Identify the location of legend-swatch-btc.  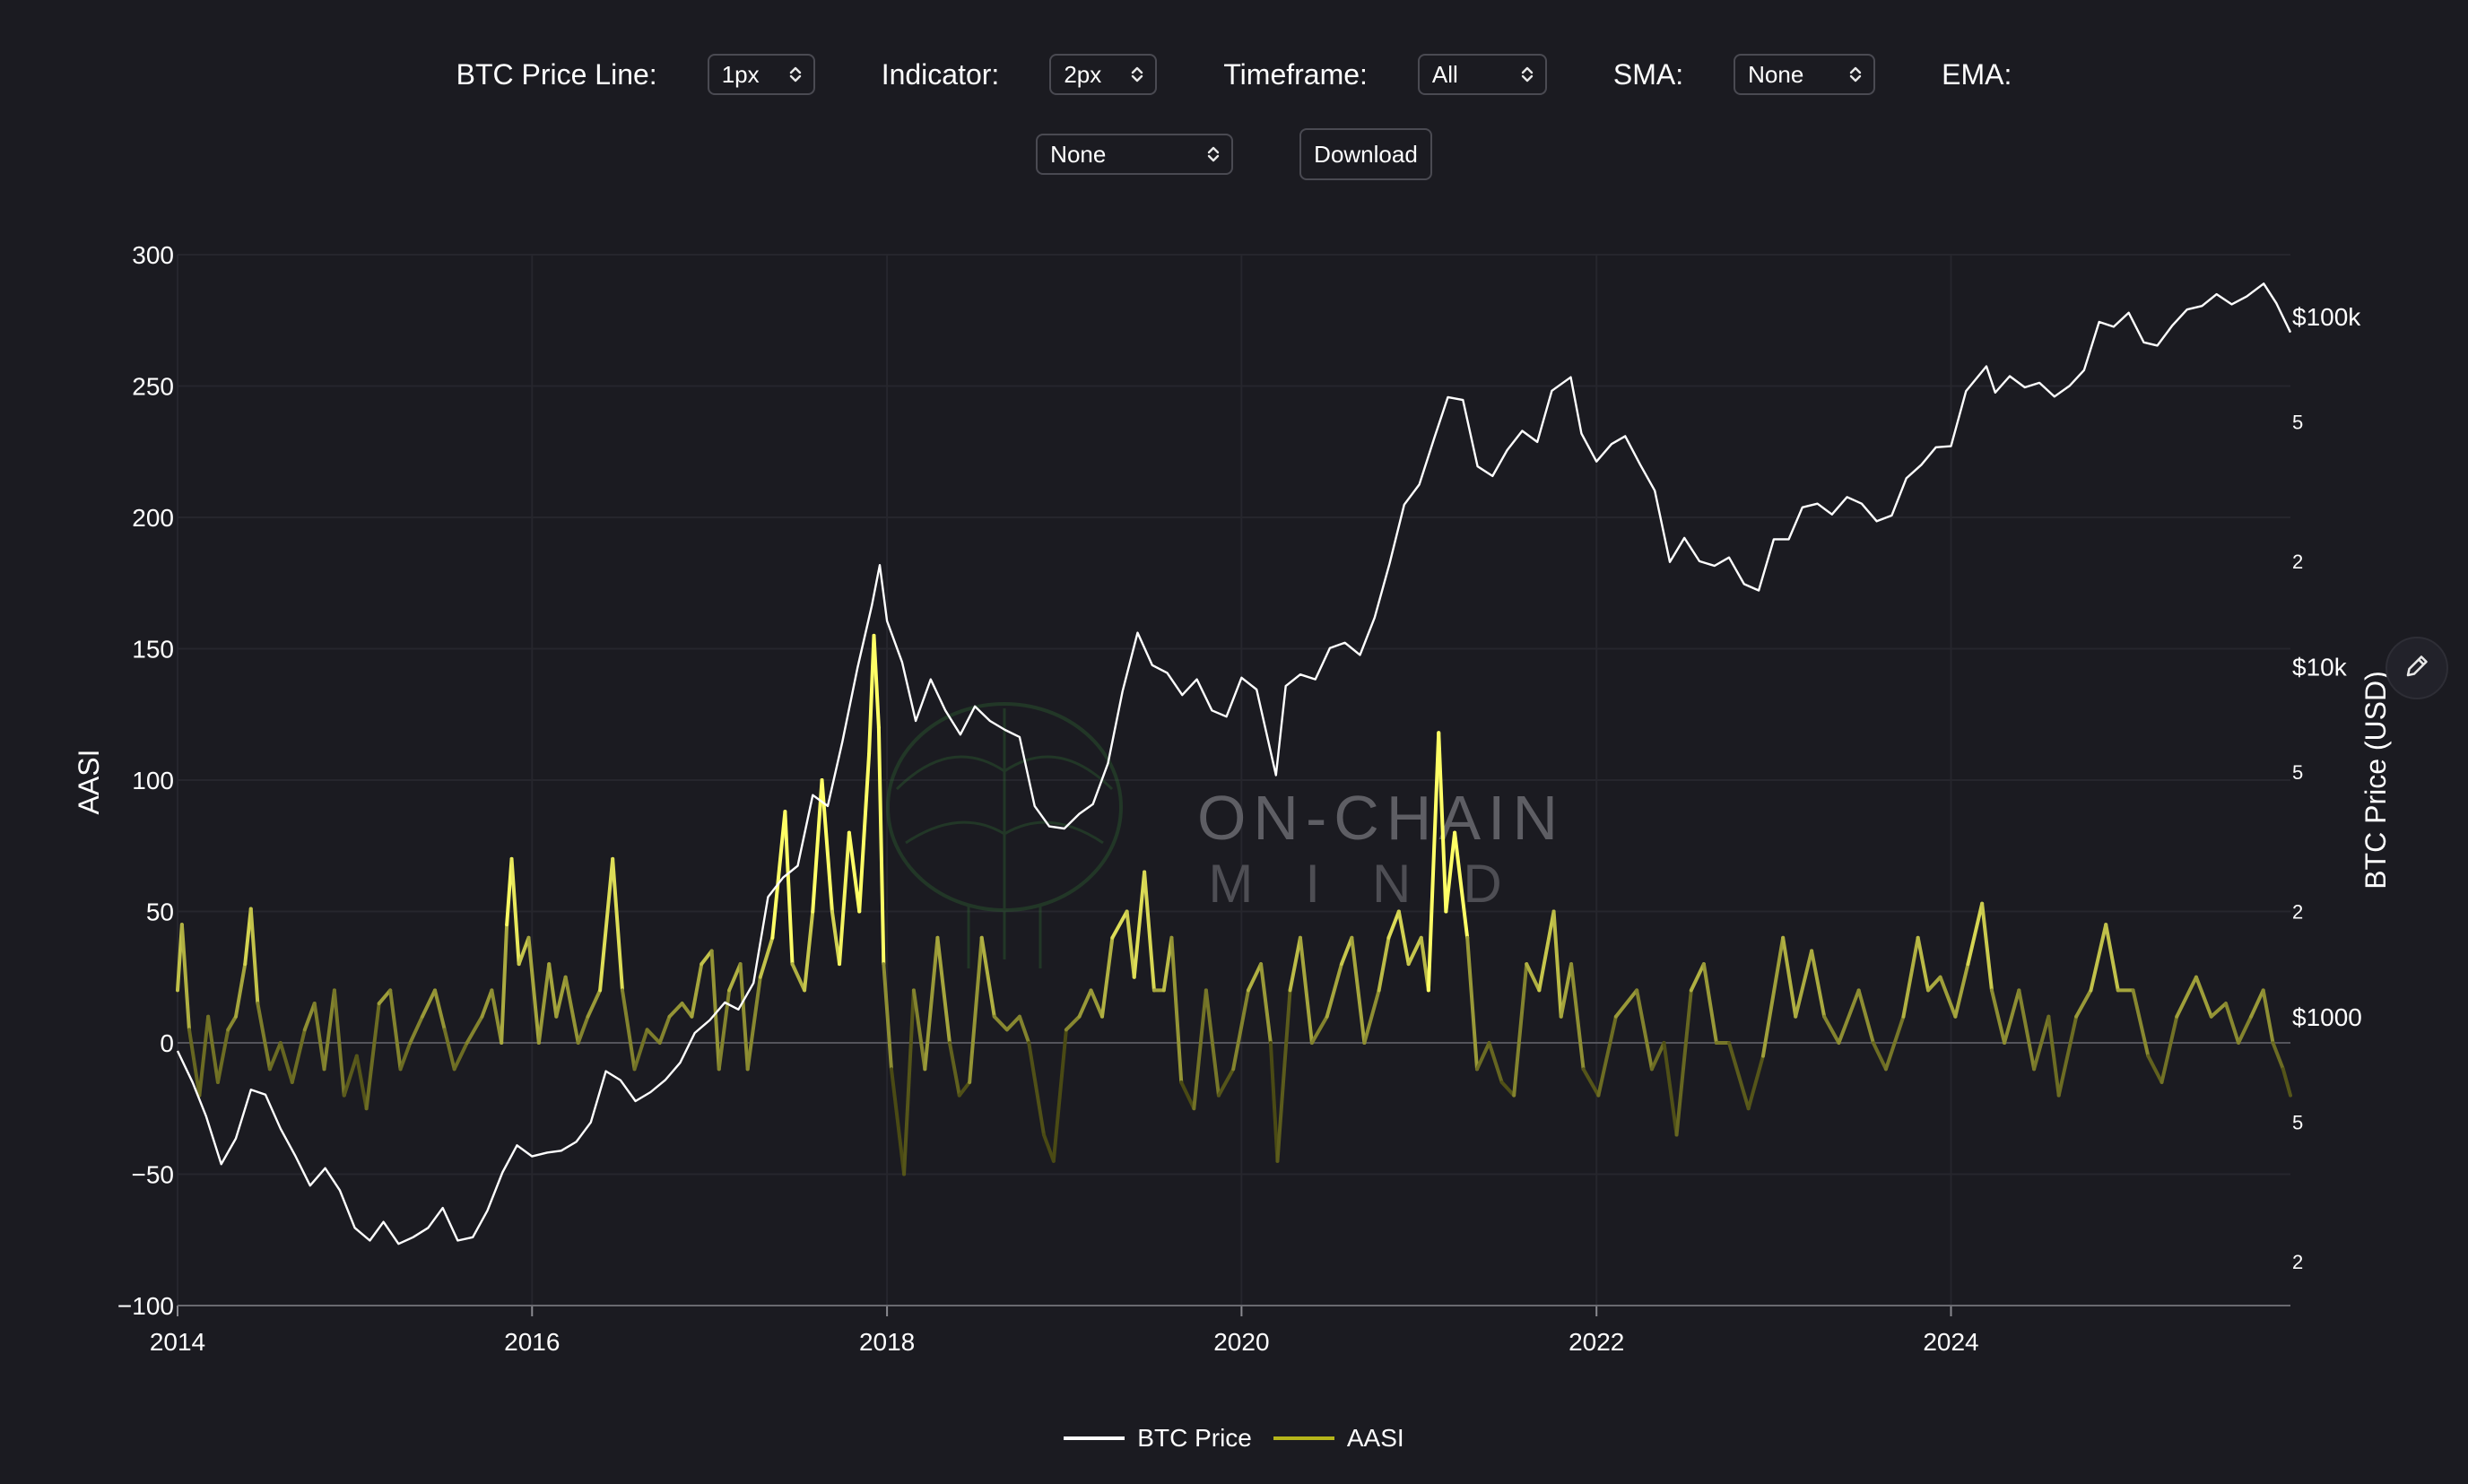
(1094, 1438).